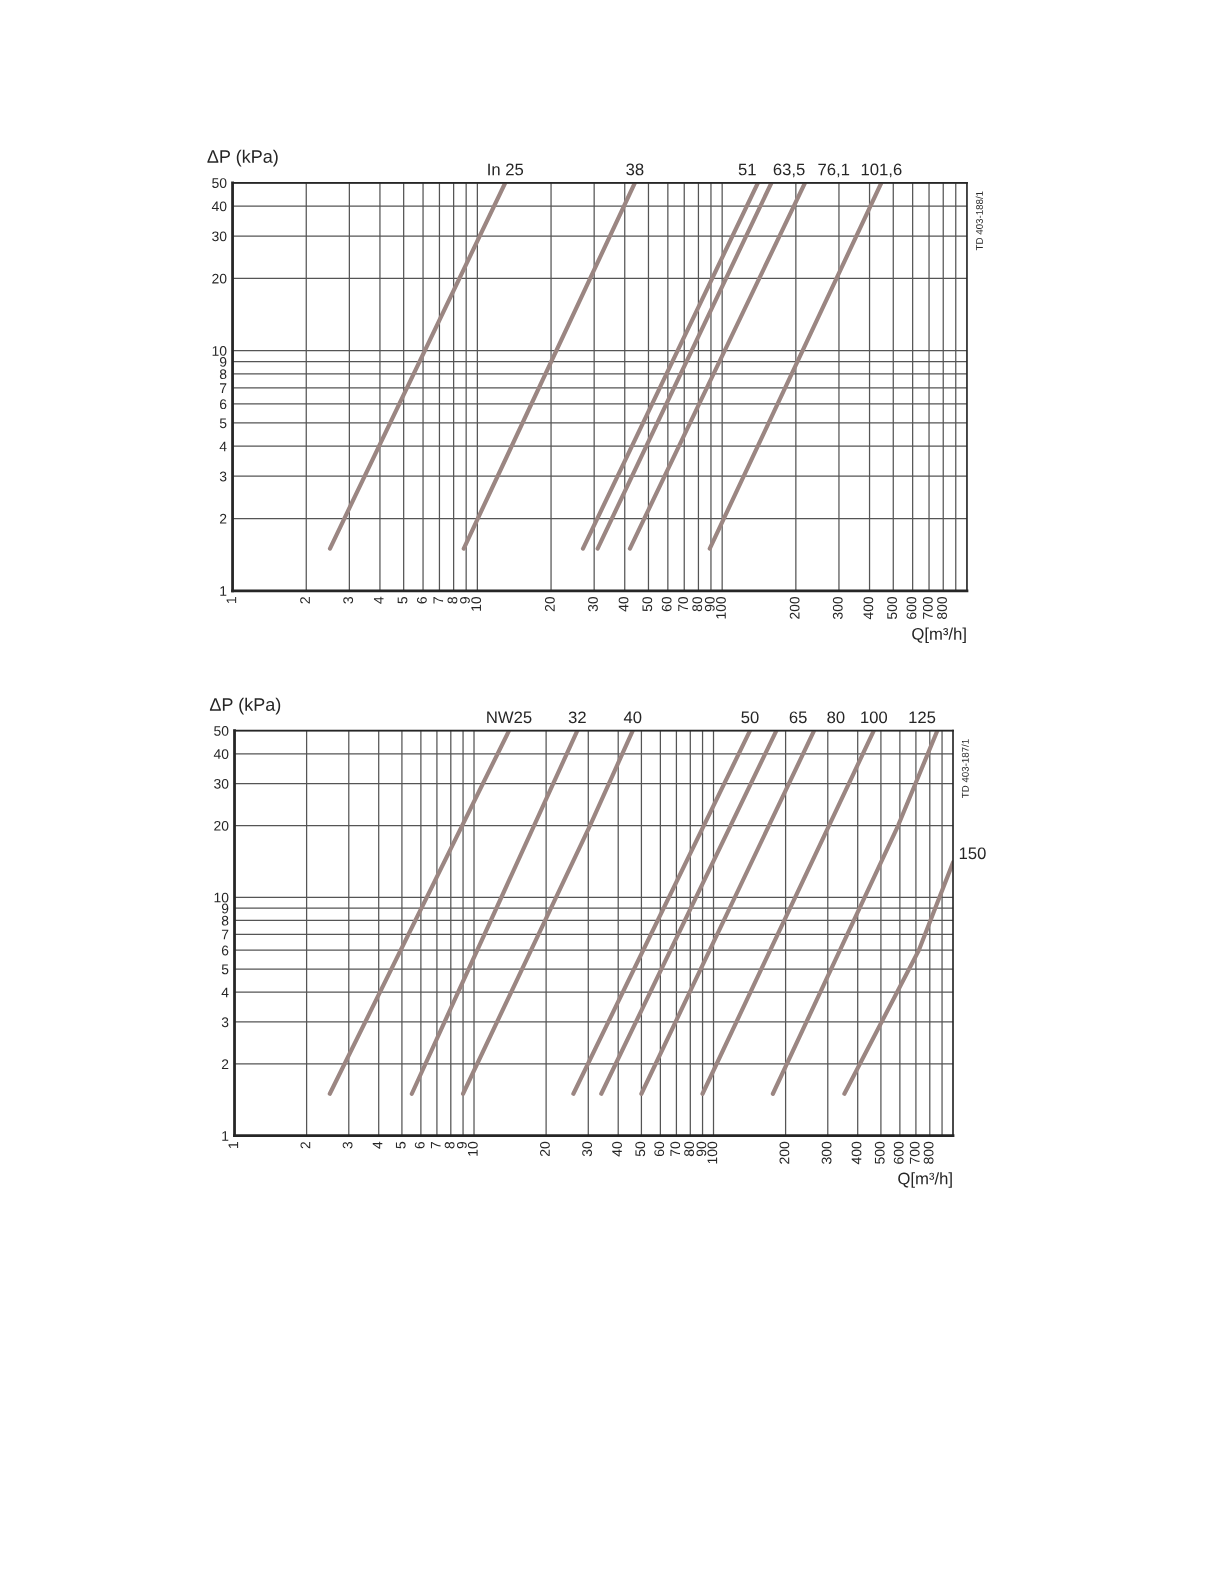 This screenshot has width=1224, height=1584. Describe the element at coordinates (506, 169) in the screenshot. I see `series-label: In 25` at that location.